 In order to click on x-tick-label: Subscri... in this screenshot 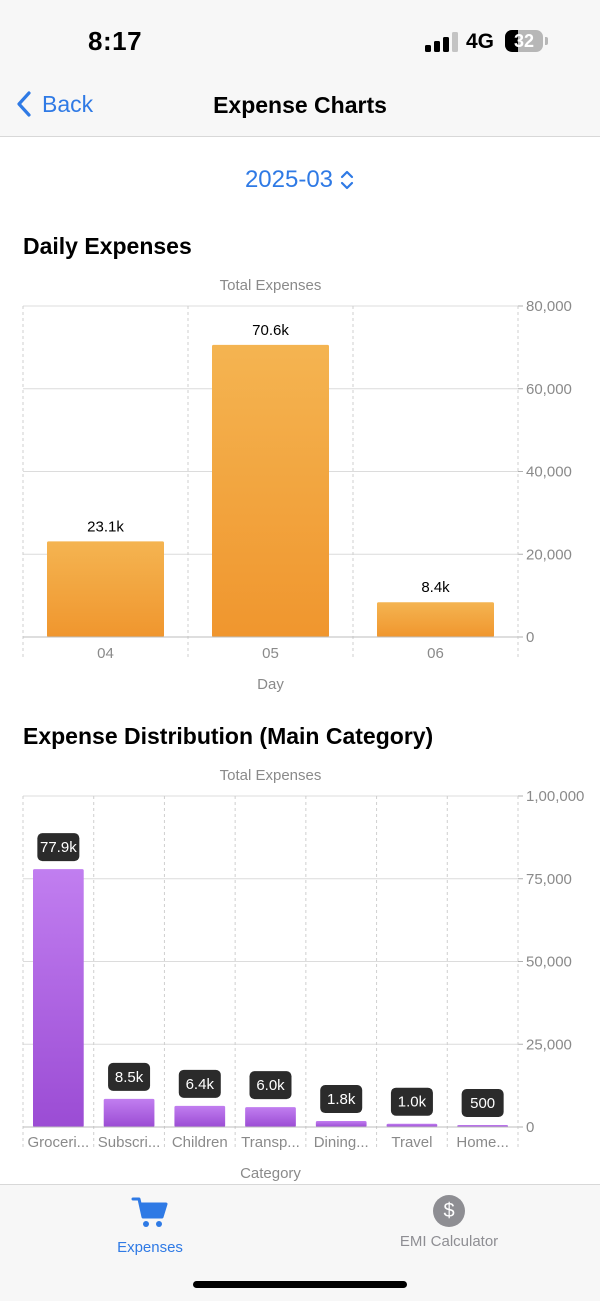, I will do `click(129, 1142)`.